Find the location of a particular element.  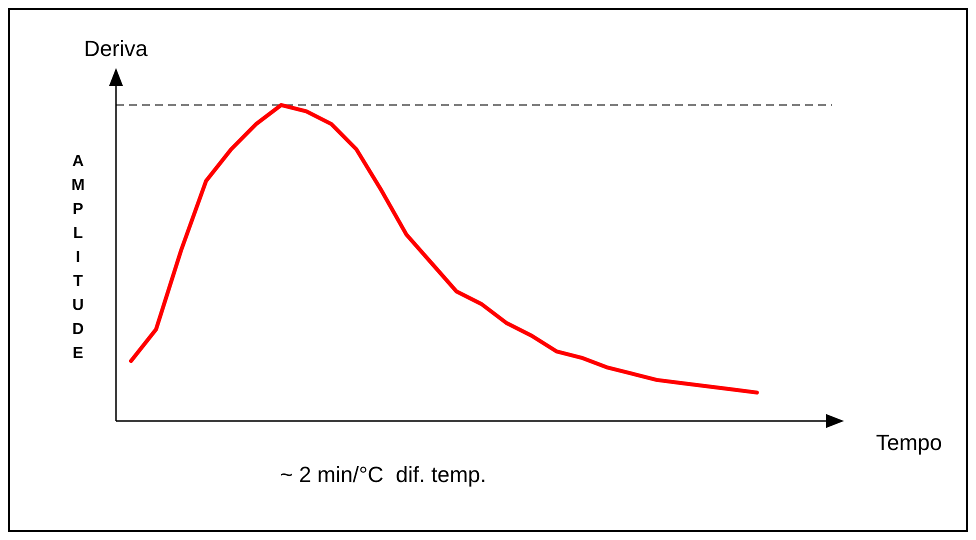

text: AMPLITUDE is located at coordinates (78, 257).